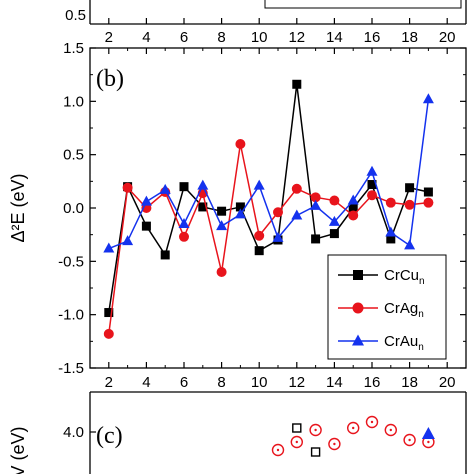 The height and width of the screenshot is (474, 474). What do you see at coordinates (18, 207) in the screenshot?
I see `y-axis-label: Δ²E (eV)` at bounding box center [18, 207].